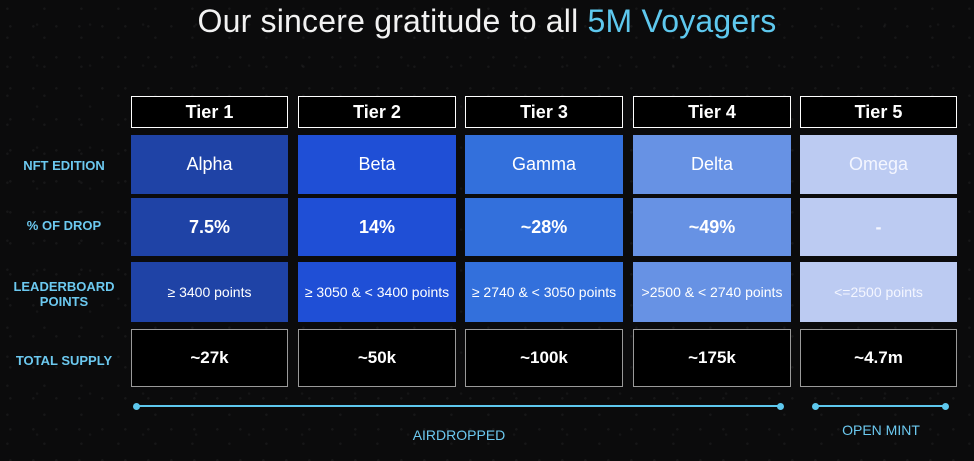  I want to click on nft-edition-cell: Beta, so click(377, 164).